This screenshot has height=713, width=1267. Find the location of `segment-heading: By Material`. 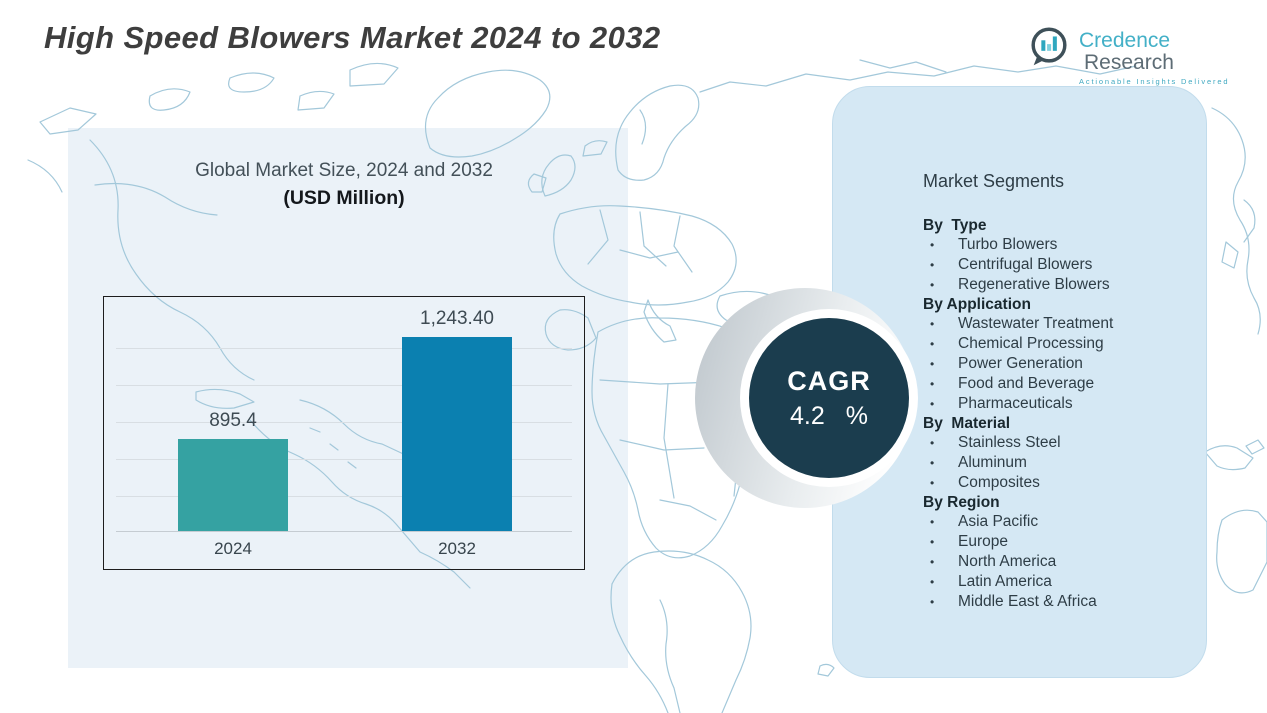

segment-heading: By Material is located at coordinates (967, 423).